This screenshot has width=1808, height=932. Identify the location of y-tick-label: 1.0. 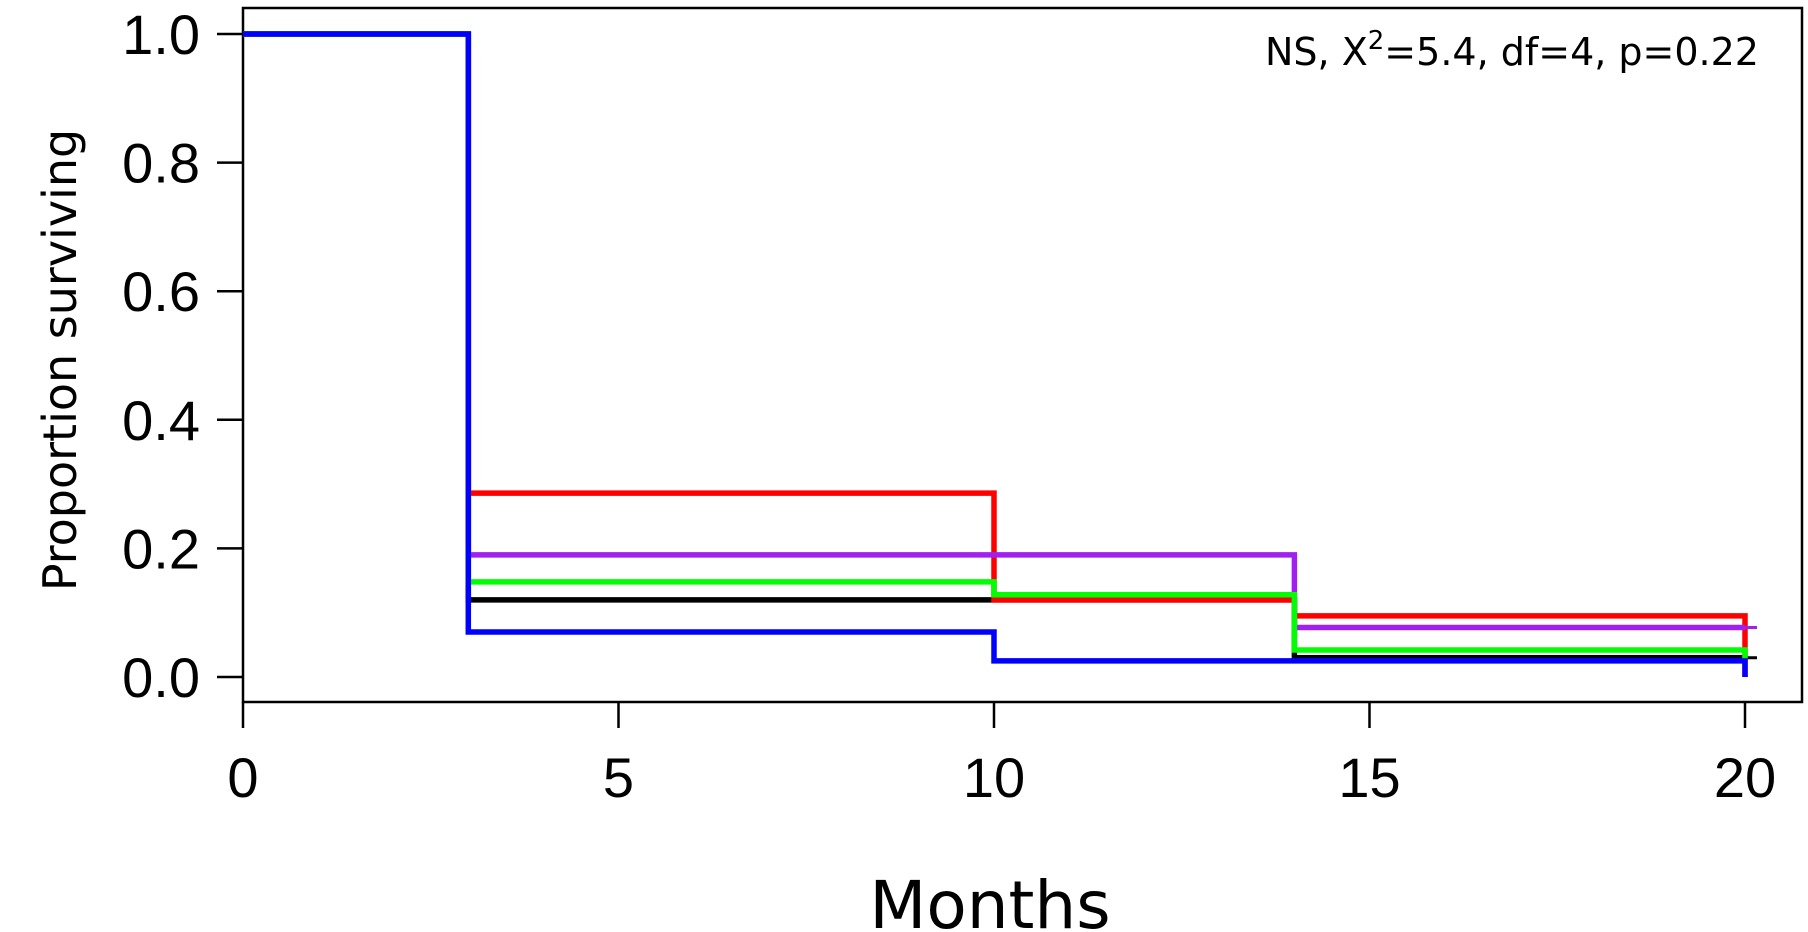
(161, 34).